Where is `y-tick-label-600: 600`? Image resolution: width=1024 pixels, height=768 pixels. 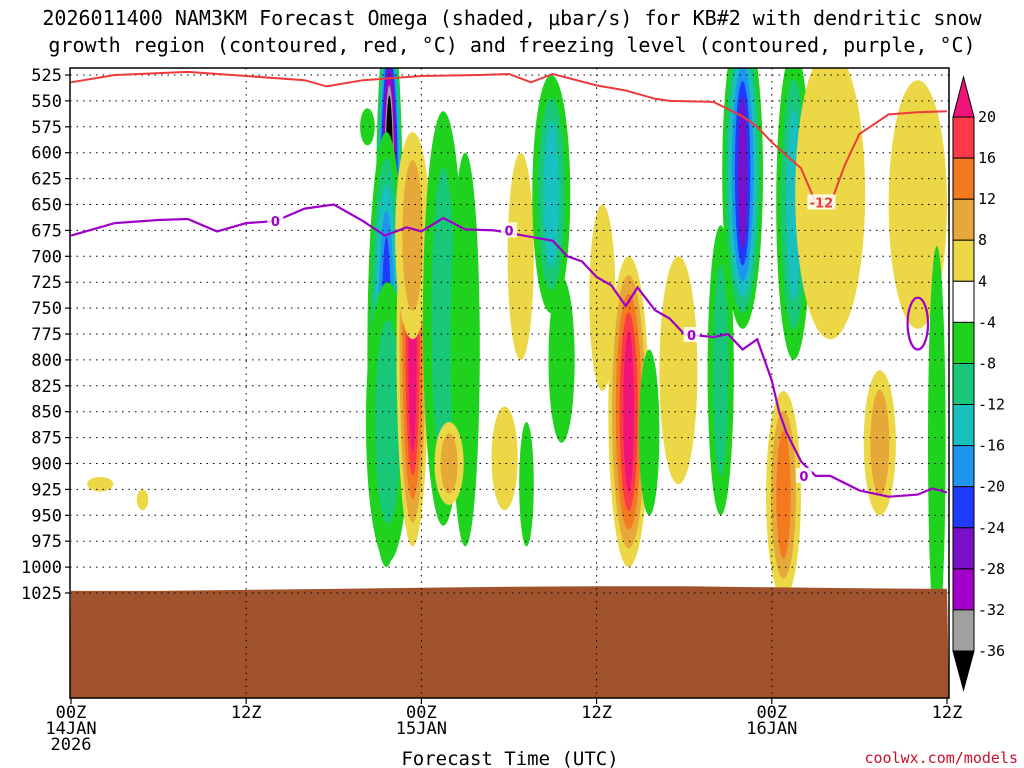
y-tick-label-600: 600 is located at coordinates (46, 154).